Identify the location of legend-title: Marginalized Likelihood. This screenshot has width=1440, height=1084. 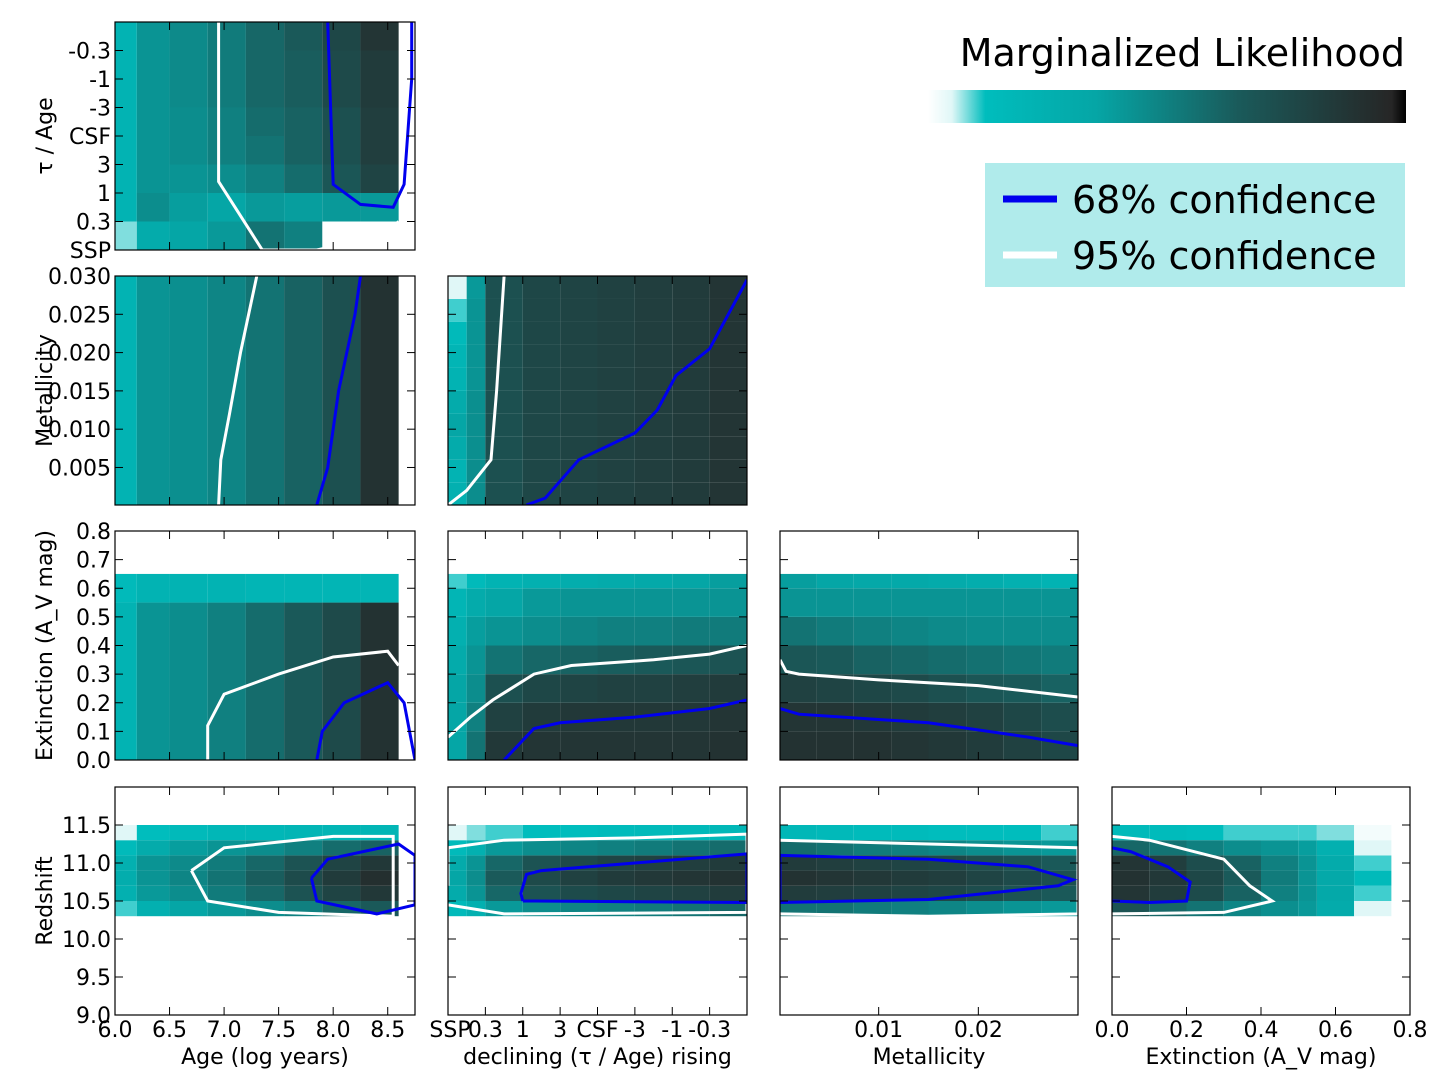
(1182, 53).